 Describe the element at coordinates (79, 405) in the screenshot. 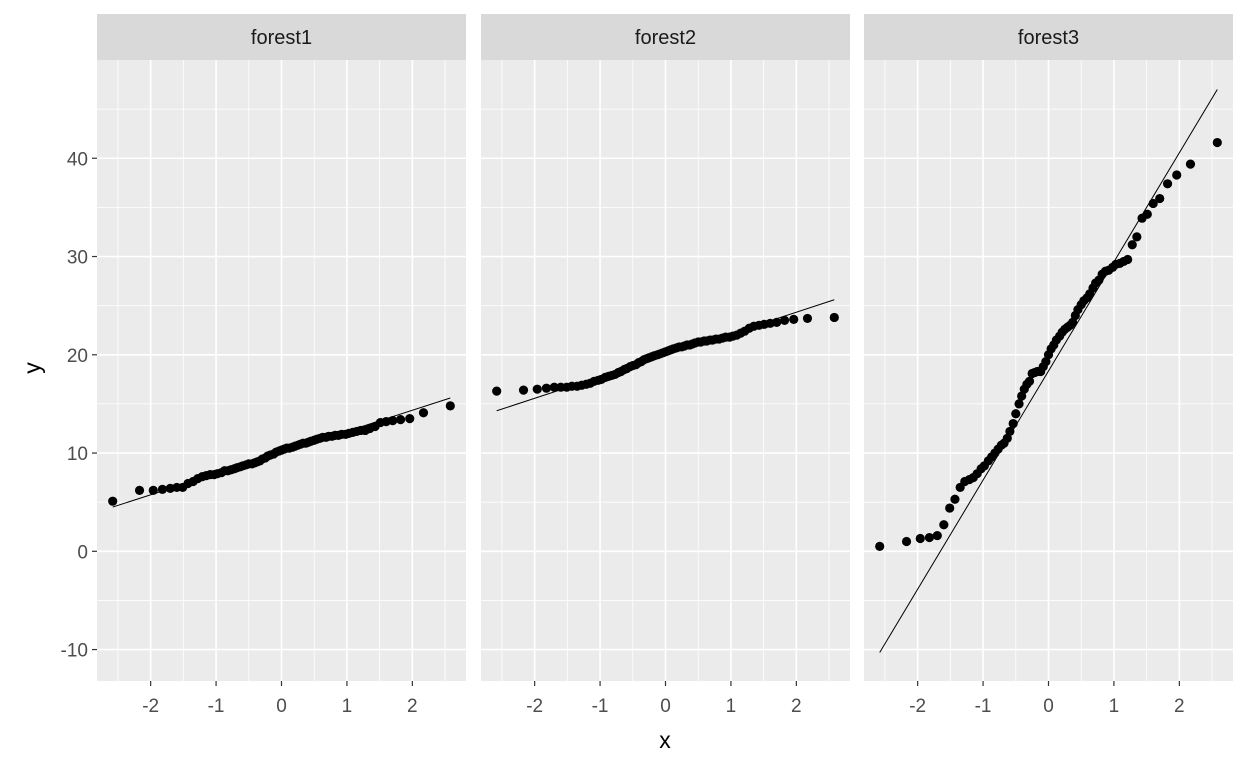

I see `y-axis: -10 0 10 20 30 40` at that location.